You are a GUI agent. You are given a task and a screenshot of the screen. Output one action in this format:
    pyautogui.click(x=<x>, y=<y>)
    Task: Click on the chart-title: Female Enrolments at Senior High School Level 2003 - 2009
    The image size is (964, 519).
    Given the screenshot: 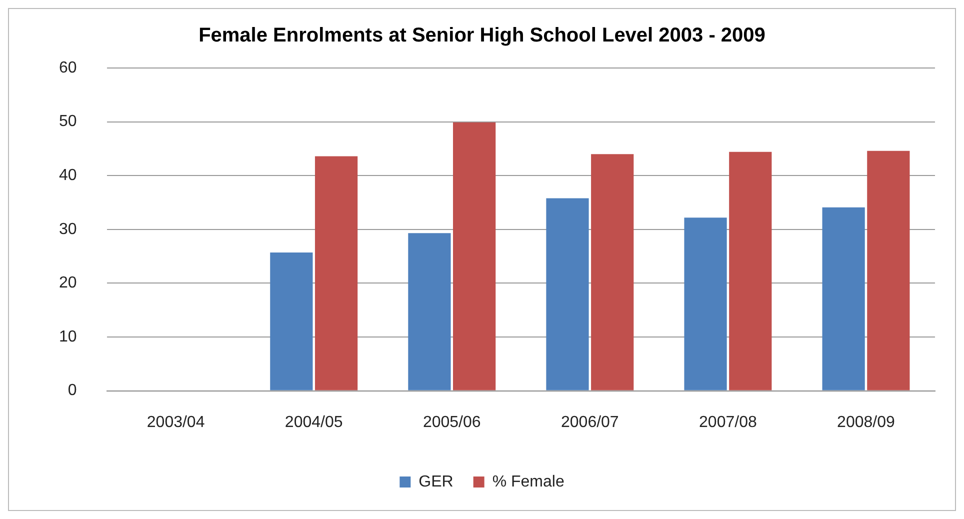 What is the action you would take?
    pyautogui.click(x=482, y=35)
    